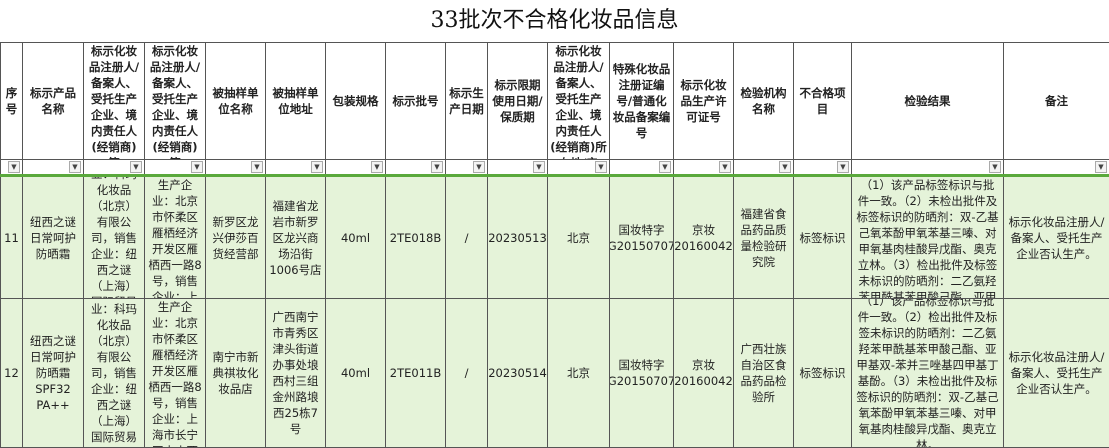  What do you see at coordinates (641, 237) in the screenshot?
I see `table-cell: 国妆特字G20150707` at bounding box center [641, 237].